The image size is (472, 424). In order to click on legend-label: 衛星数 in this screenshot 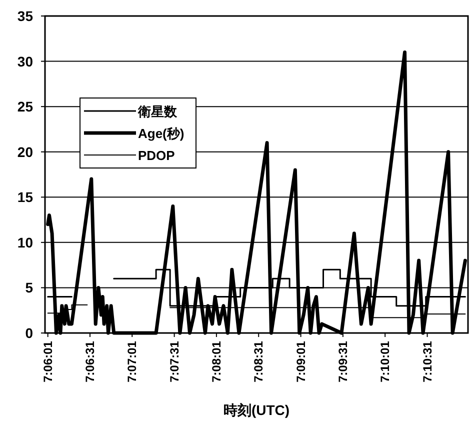, I will do `click(157, 111)`.